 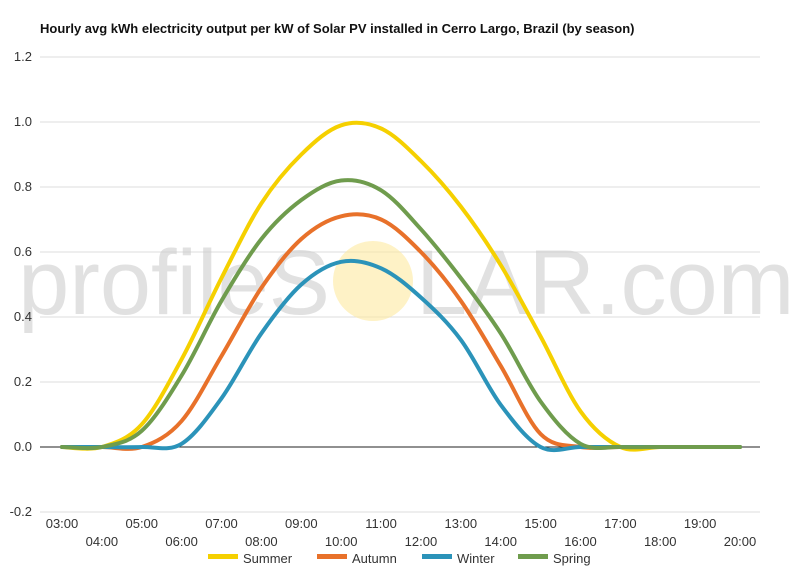 I want to click on x-tick-label: 07:00, so click(x=221, y=523).